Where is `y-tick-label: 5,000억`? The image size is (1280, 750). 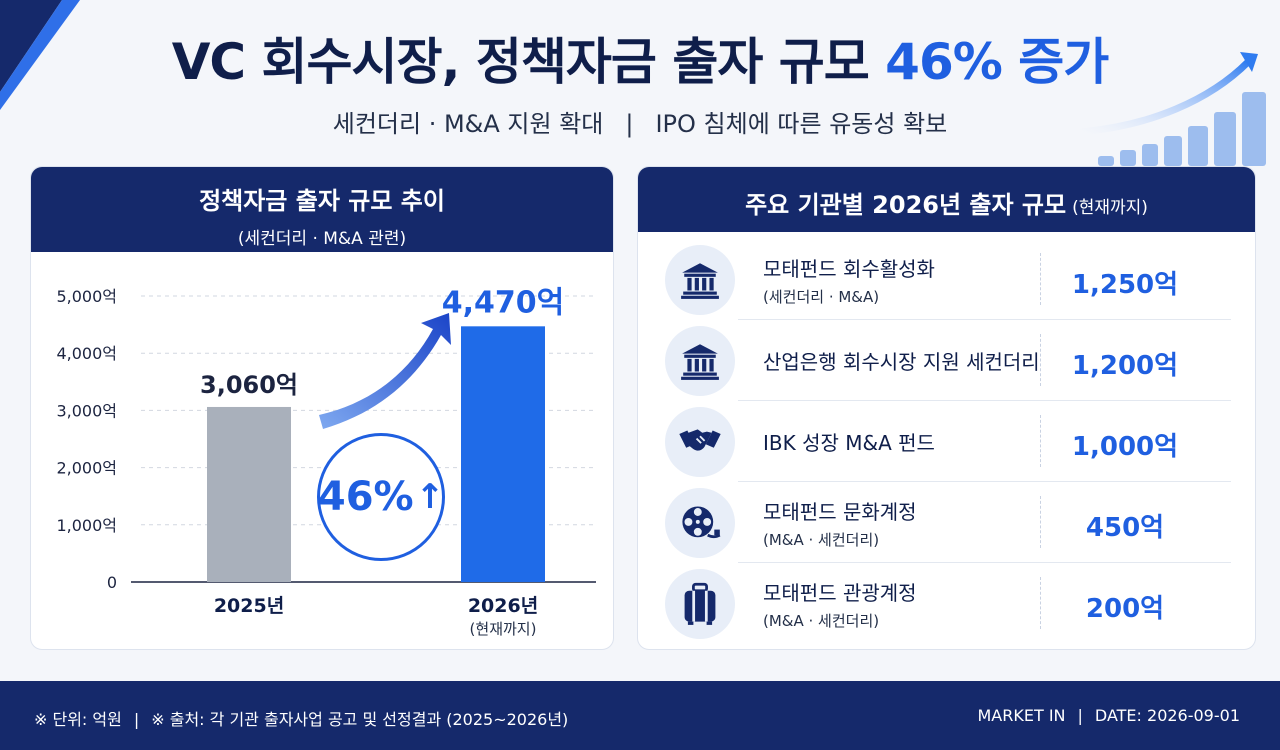
y-tick-label: 5,000억 is located at coordinates (86, 296).